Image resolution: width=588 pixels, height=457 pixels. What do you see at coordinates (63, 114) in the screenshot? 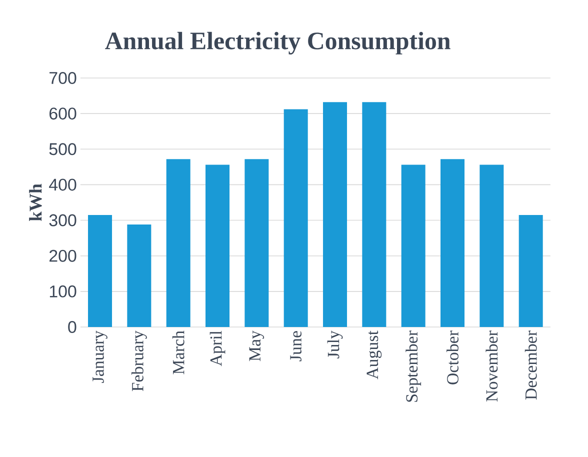
I see `y-tick-label: 600` at bounding box center [63, 114].